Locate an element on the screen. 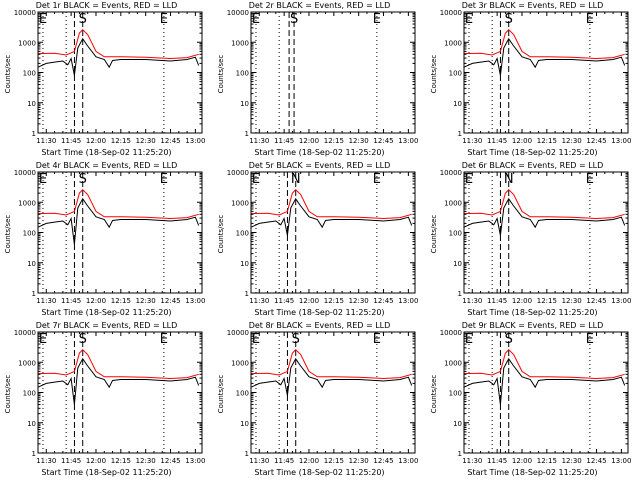  panel-title: Det 4r BLACK = Events, RED = LLD is located at coordinates (106, 165).